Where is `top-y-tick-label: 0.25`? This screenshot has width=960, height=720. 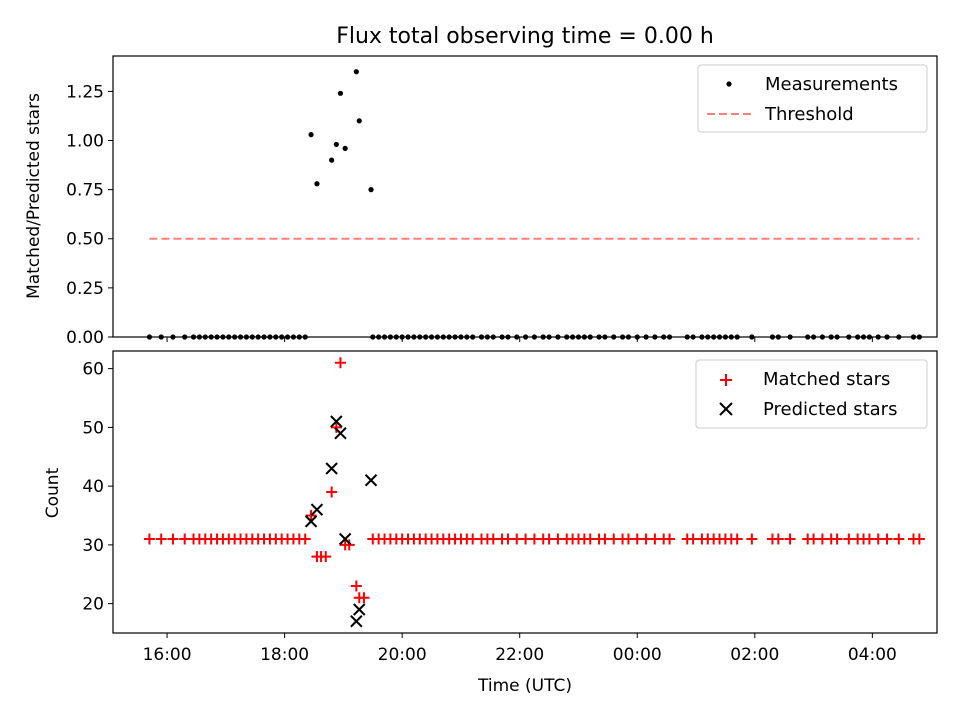
top-y-tick-label: 0.25 is located at coordinates (85, 289).